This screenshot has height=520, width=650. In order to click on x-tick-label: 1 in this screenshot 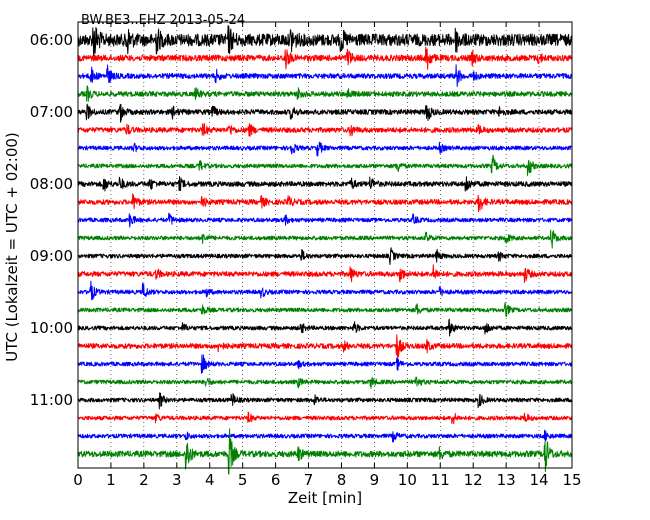, I will do `click(111, 480)`.